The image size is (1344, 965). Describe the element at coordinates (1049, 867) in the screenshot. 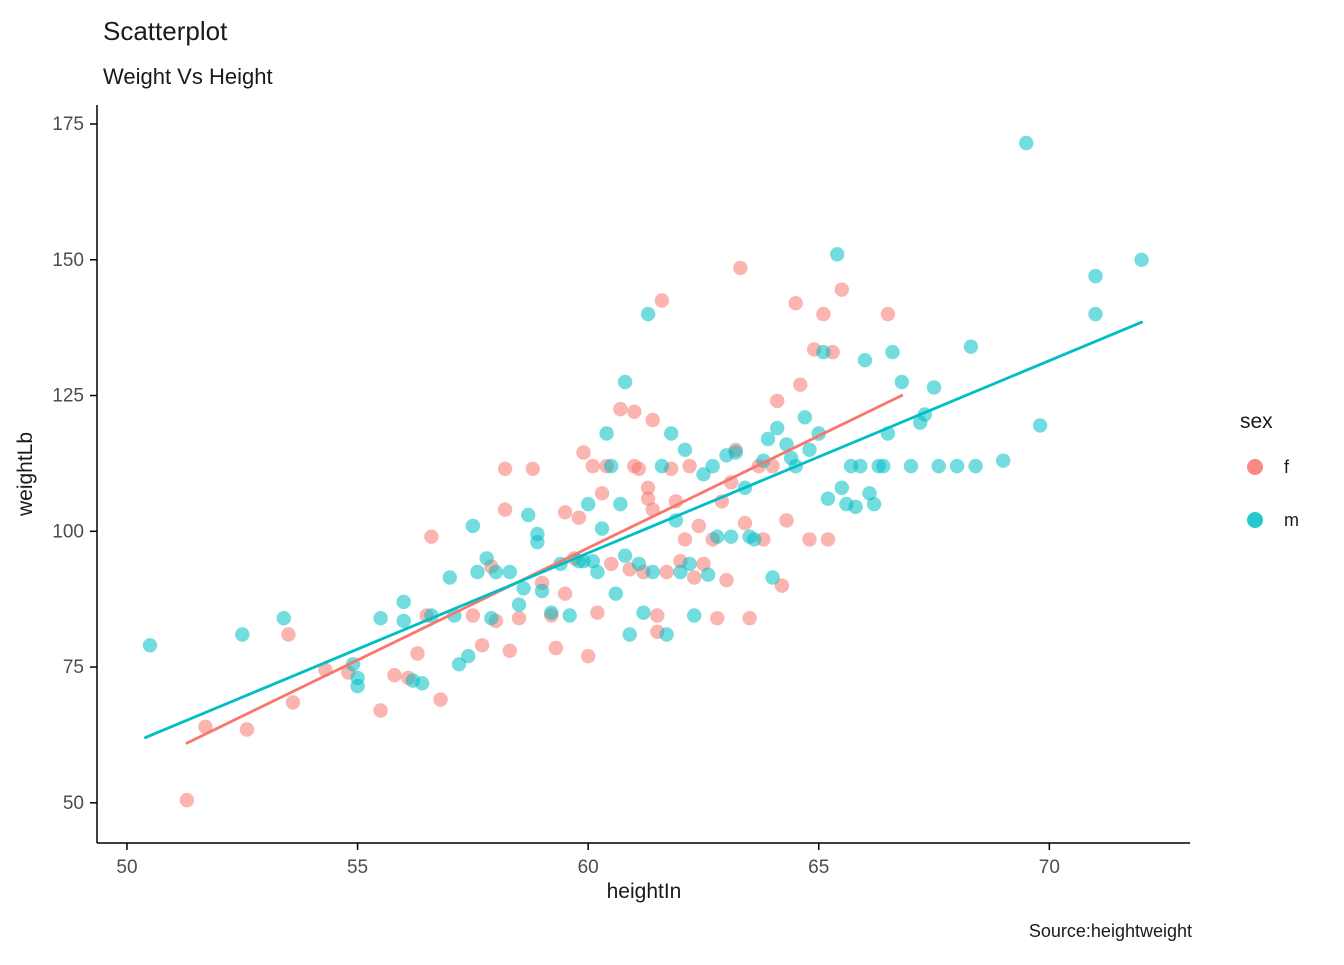

I see `x-tick-label: 70` at that location.